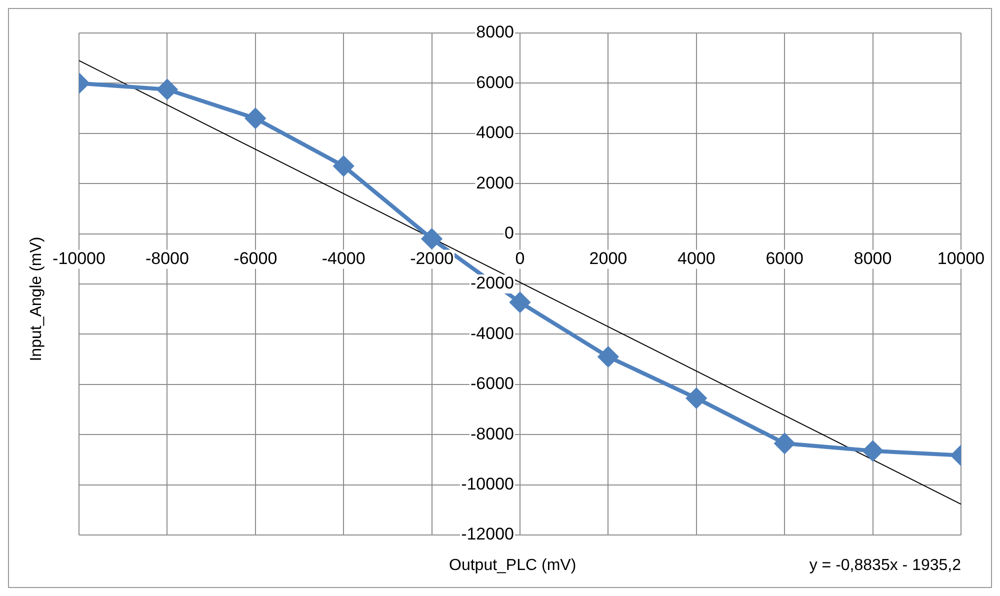 This screenshot has height=596, width=1000. What do you see at coordinates (487, 534) in the screenshot?
I see `y-tick-label: -12000` at bounding box center [487, 534].